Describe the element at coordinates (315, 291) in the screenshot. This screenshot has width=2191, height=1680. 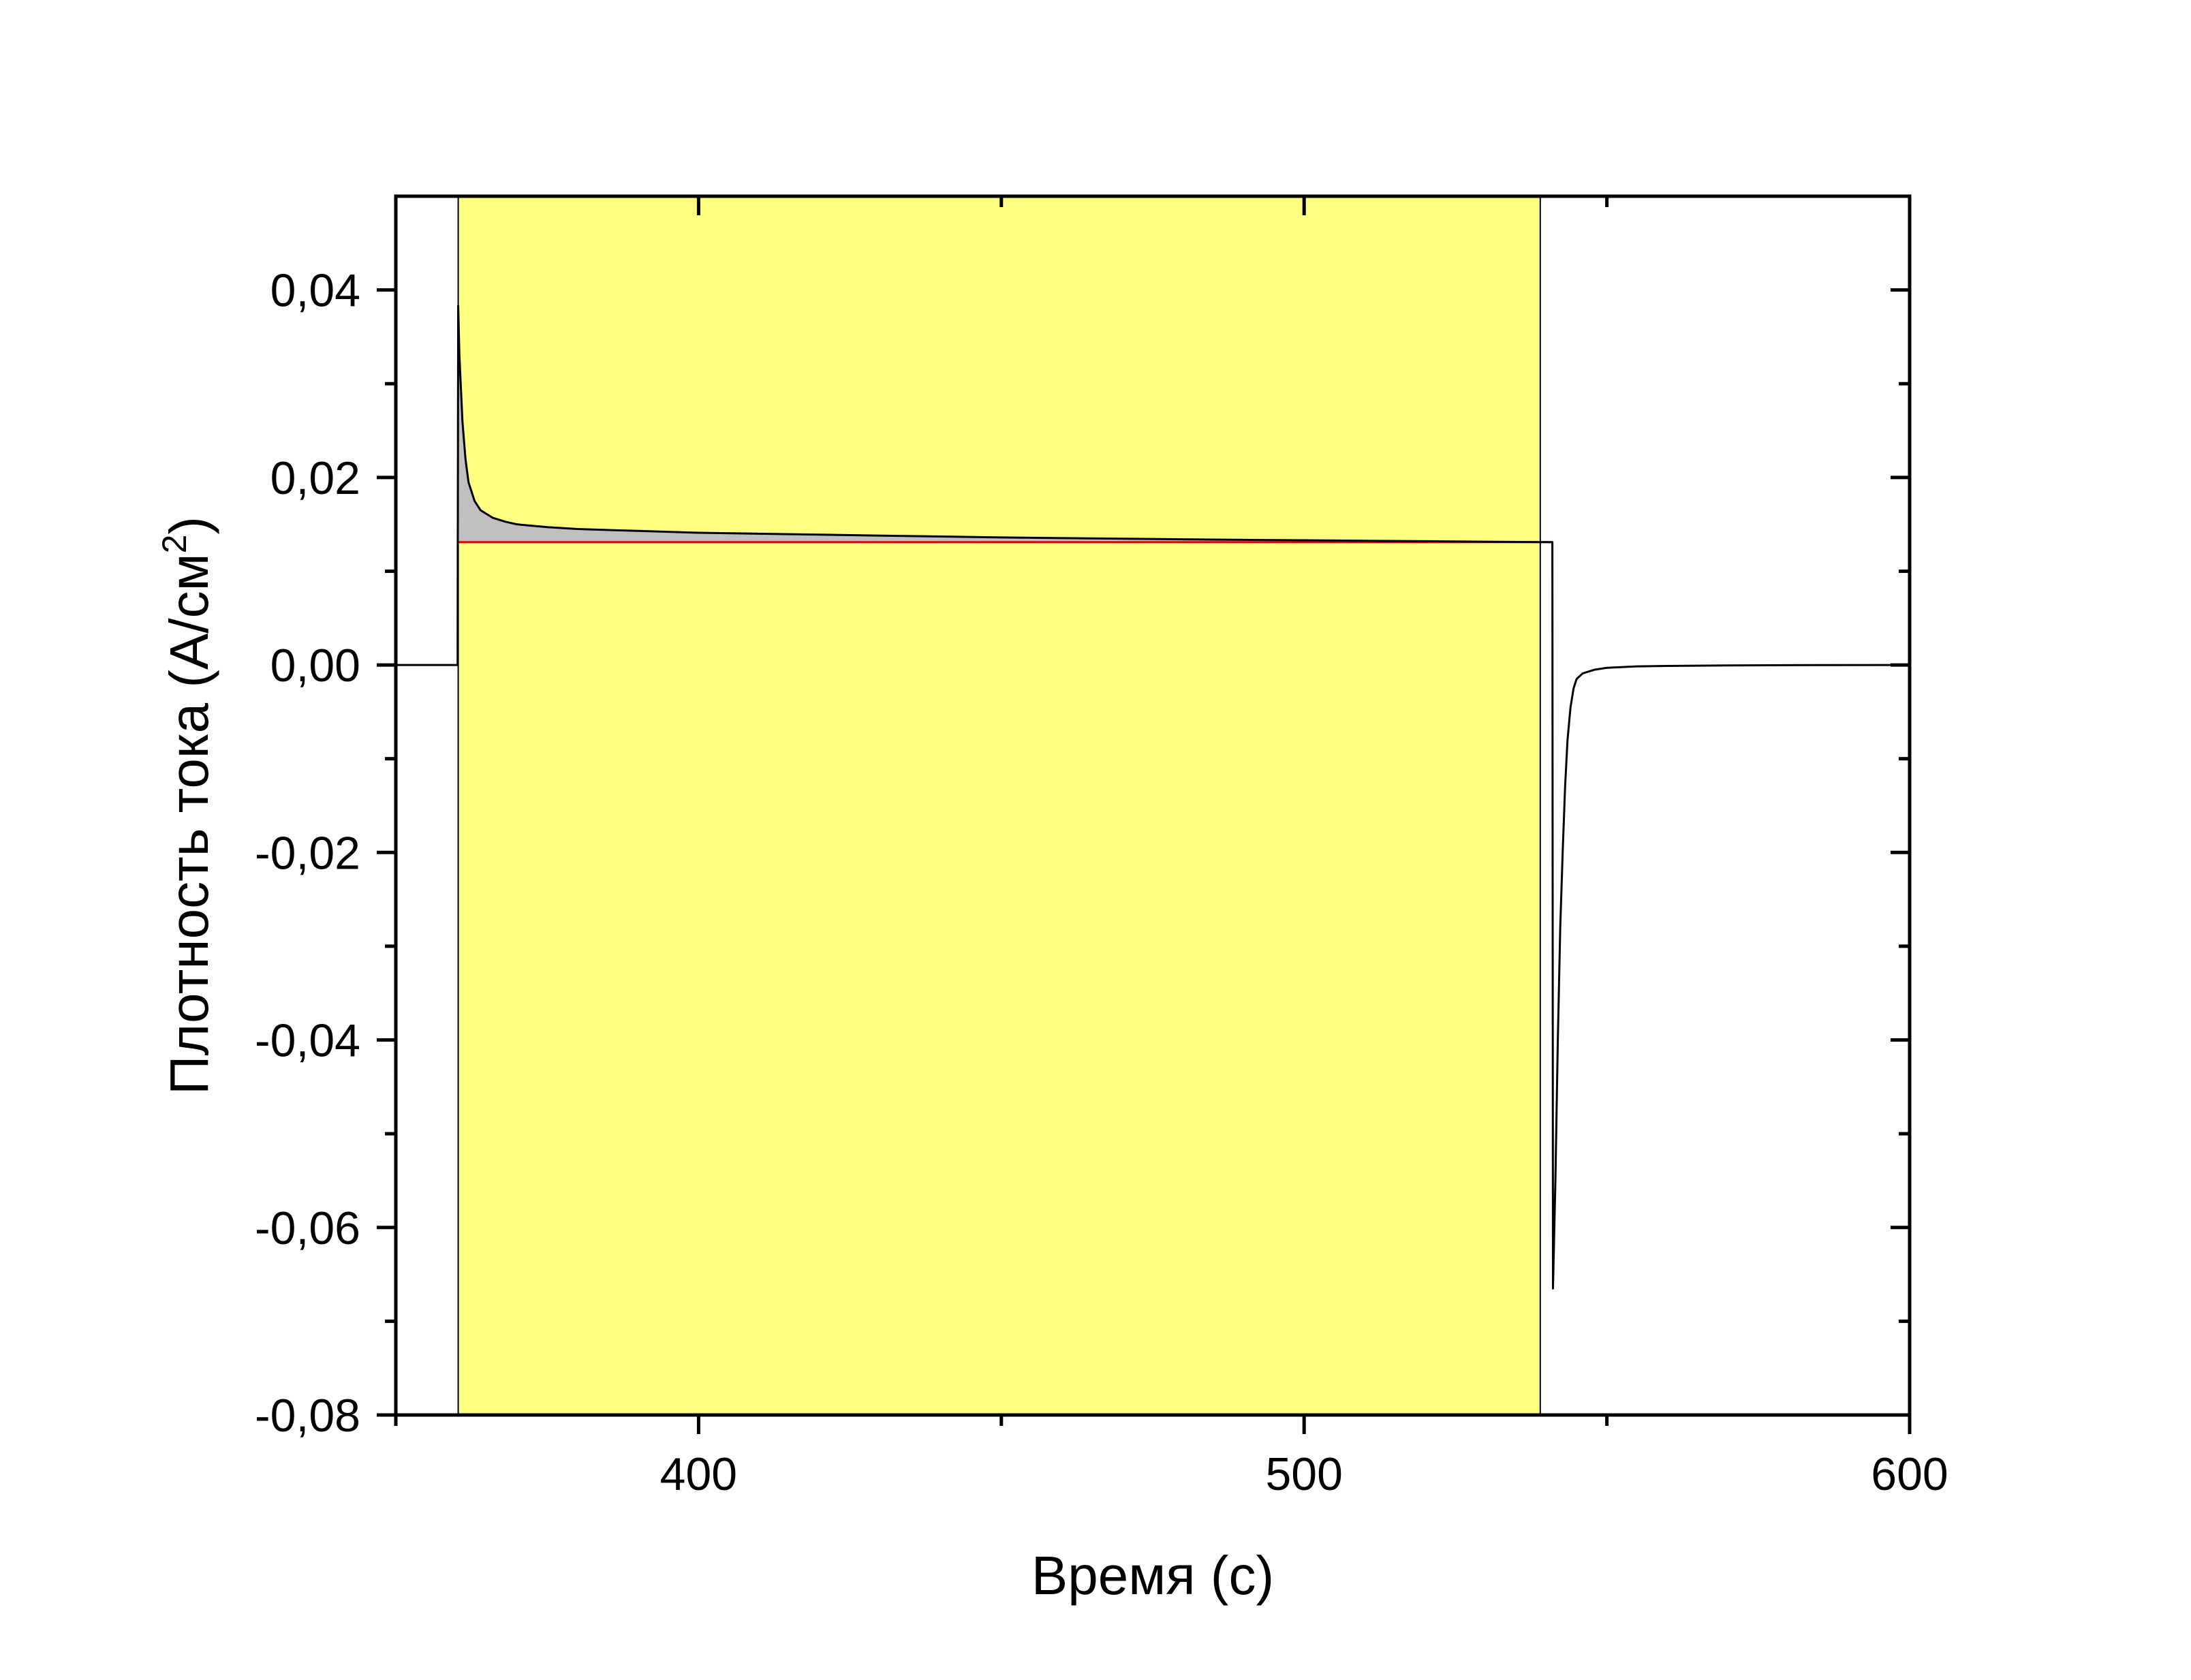
I see `y-tick-label: 0,04` at that location.